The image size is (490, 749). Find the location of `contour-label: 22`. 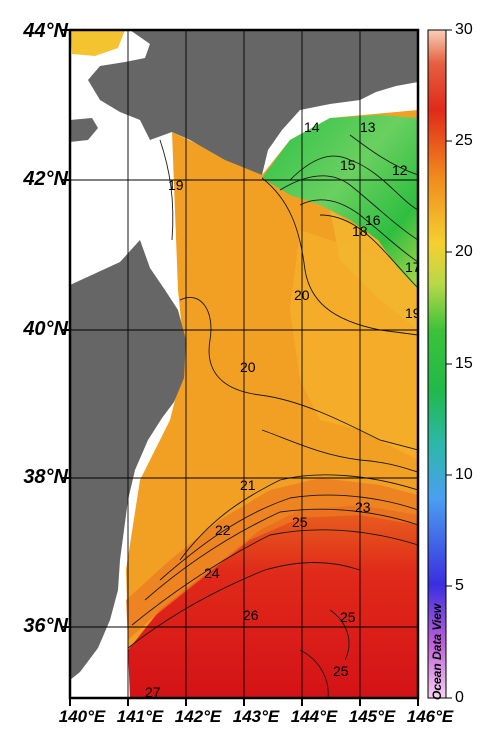

contour-label: 22 is located at coordinates (223, 530).